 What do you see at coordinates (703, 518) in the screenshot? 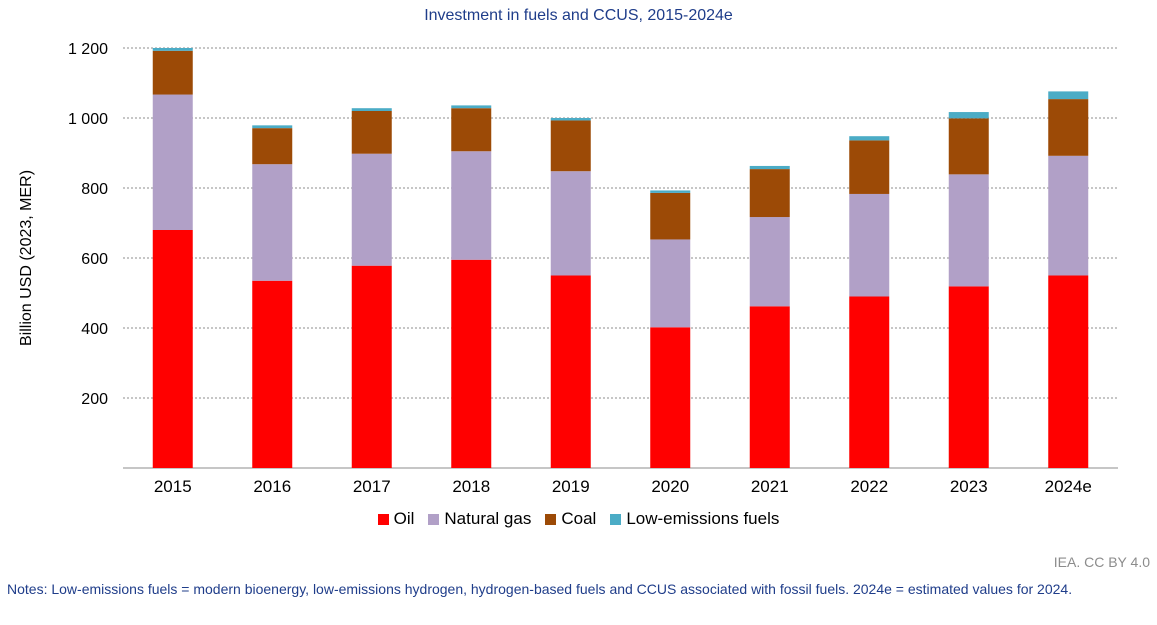
I see `legend-label: Low-emissions fuels` at bounding box center [703, 518].